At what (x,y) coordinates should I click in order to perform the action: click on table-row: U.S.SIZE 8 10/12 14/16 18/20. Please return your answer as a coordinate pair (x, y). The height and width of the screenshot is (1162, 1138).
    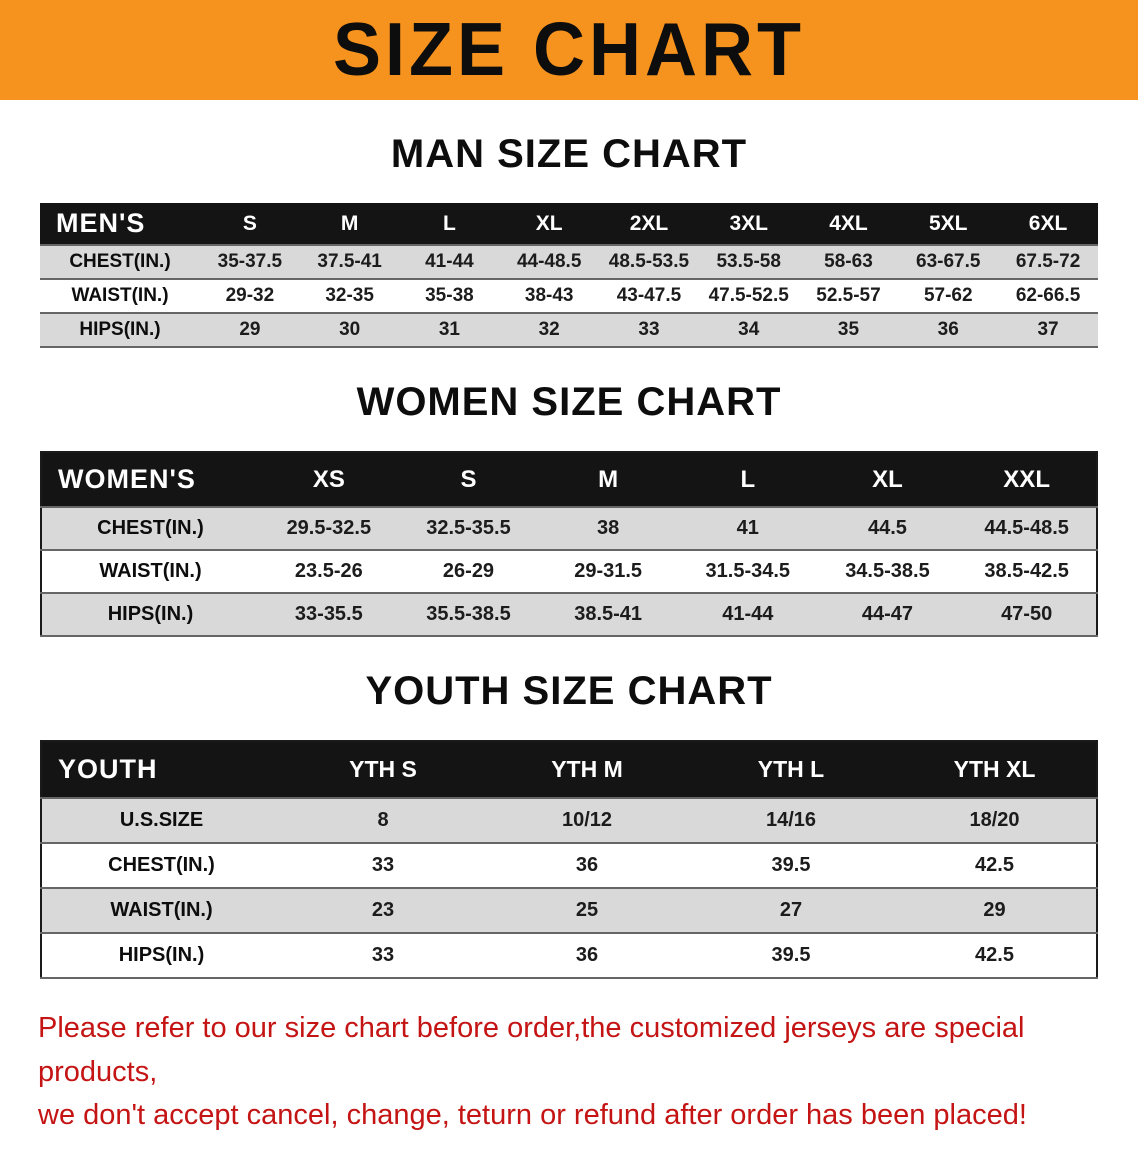
    Looking at the image, I should click on (569, 820).